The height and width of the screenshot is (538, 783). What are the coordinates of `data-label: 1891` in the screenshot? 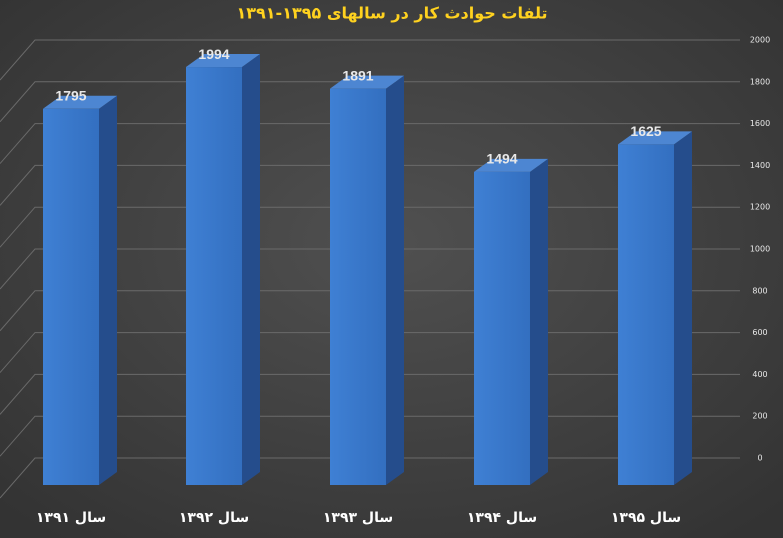 It's located at (357, 75).